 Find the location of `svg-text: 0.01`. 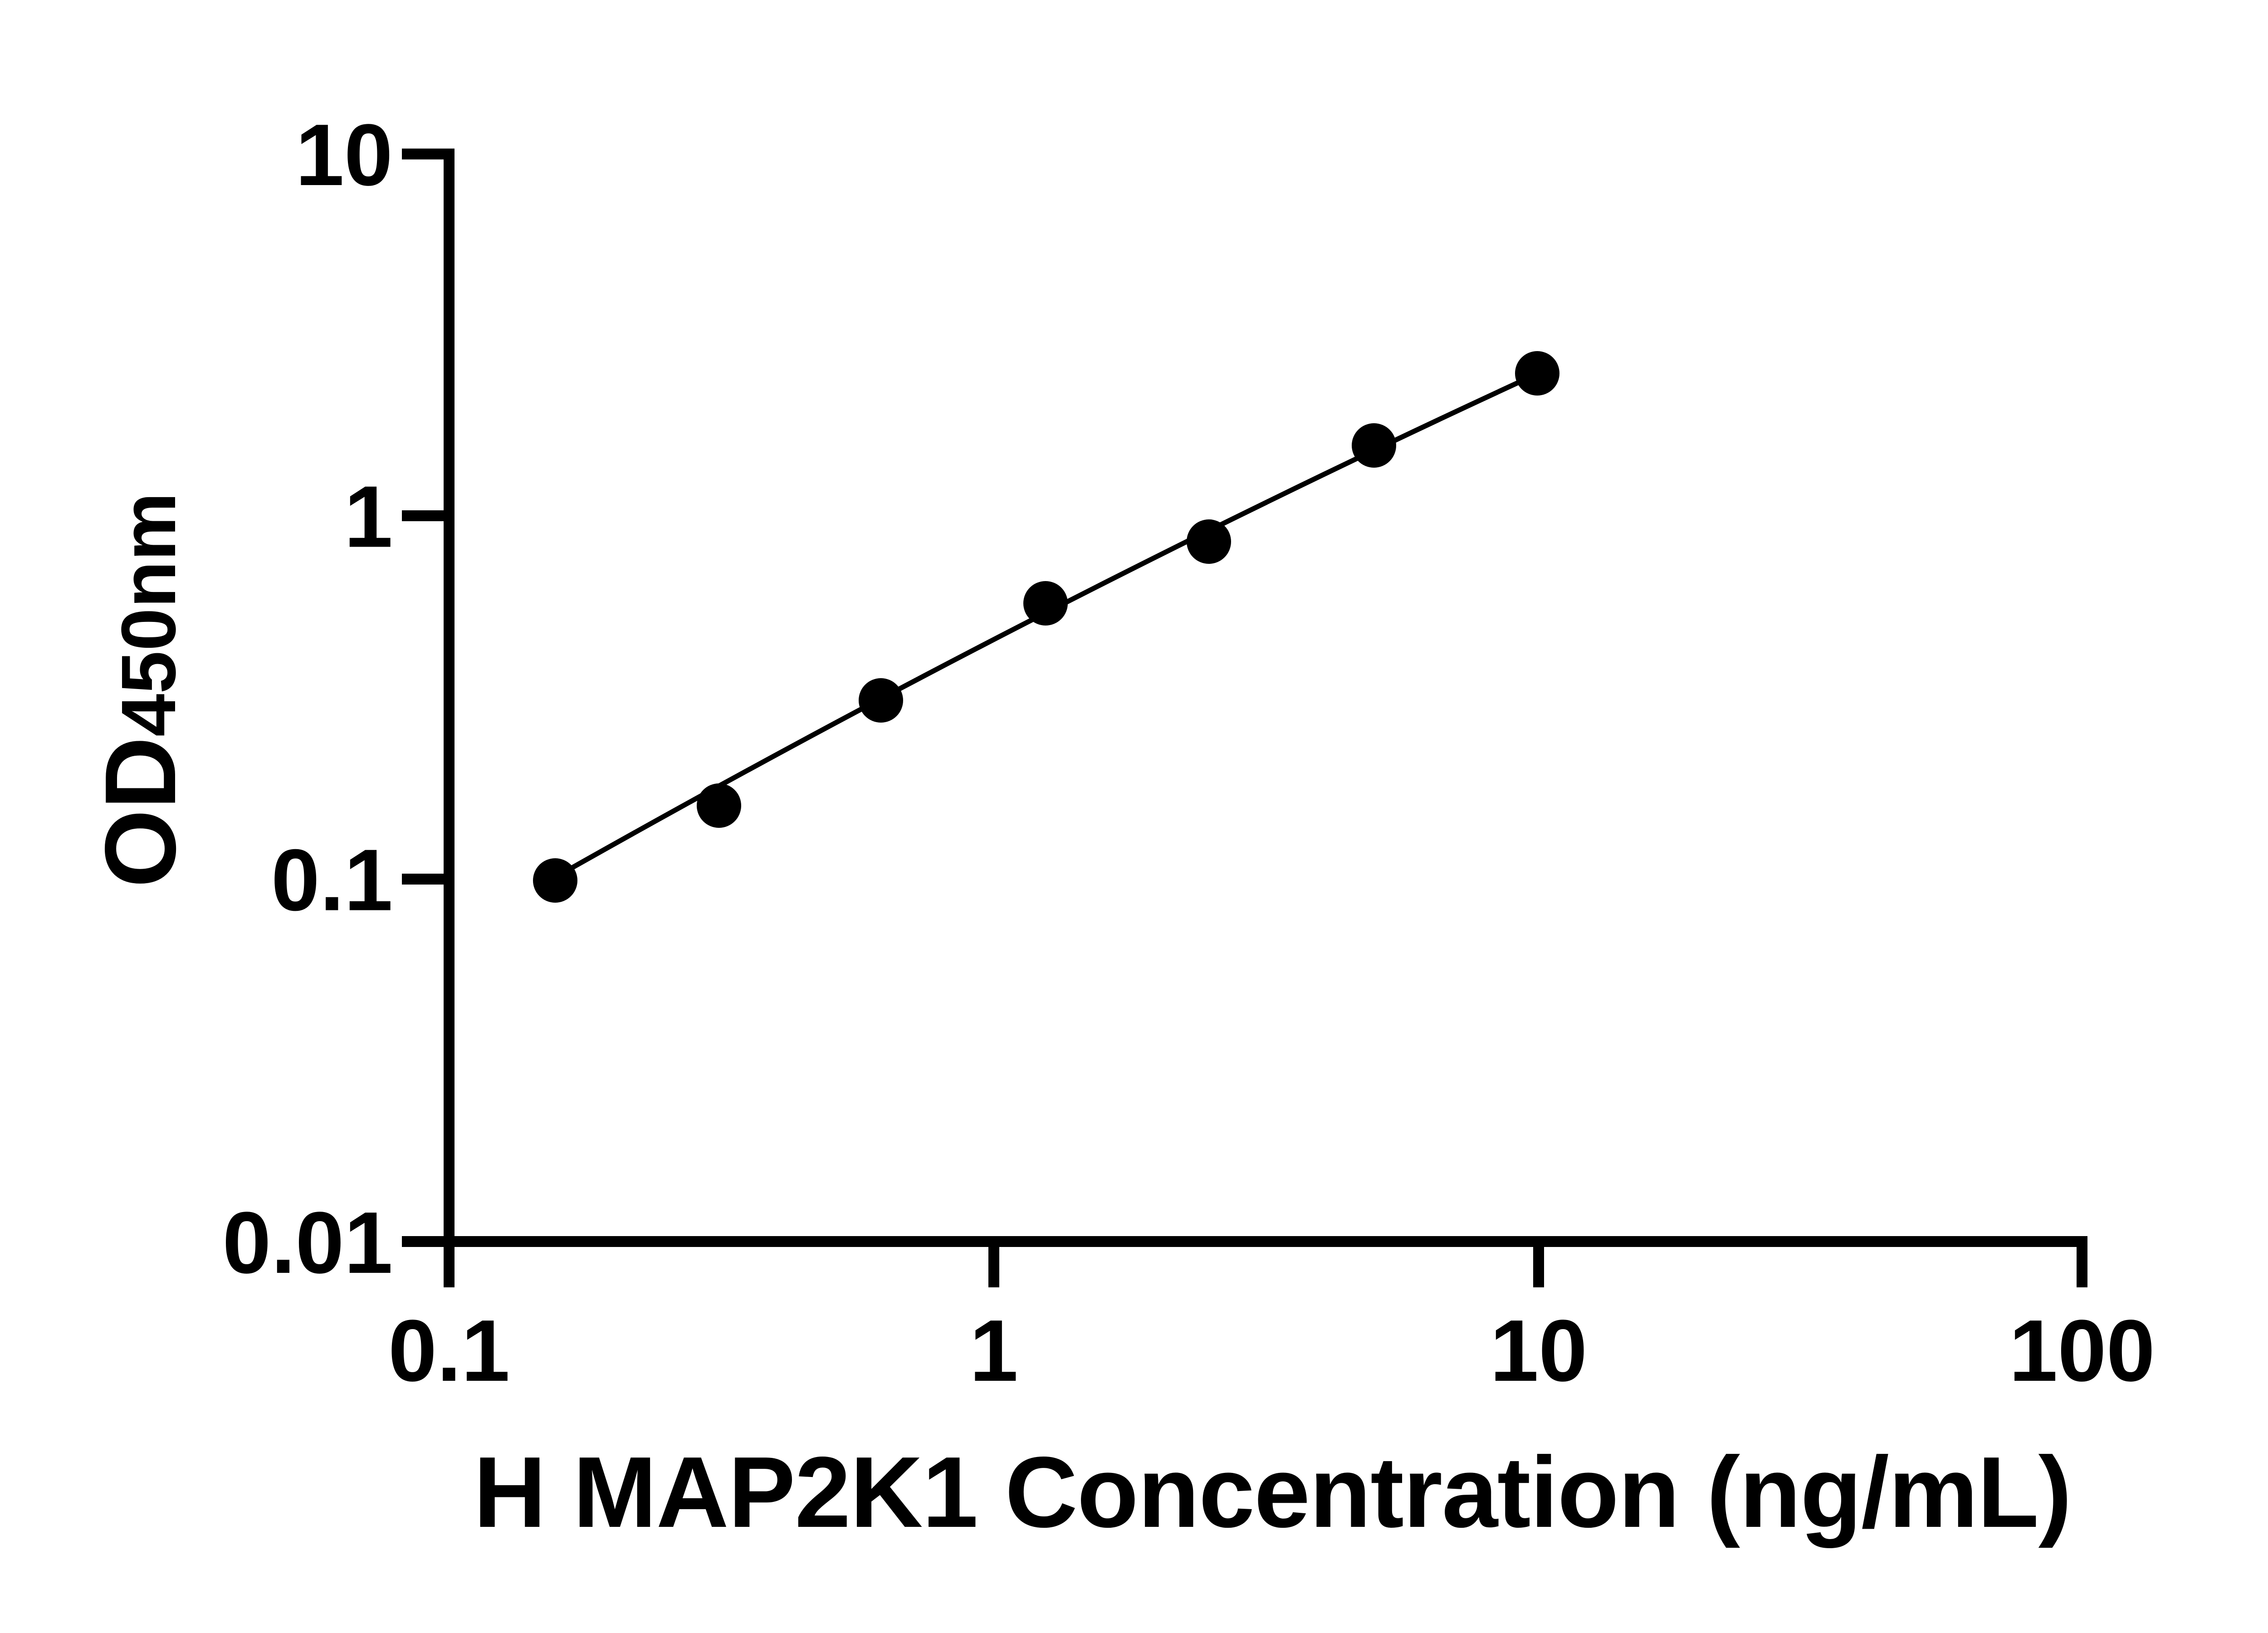

svg-text: 0.01 is located at coordinates (308, 1242).